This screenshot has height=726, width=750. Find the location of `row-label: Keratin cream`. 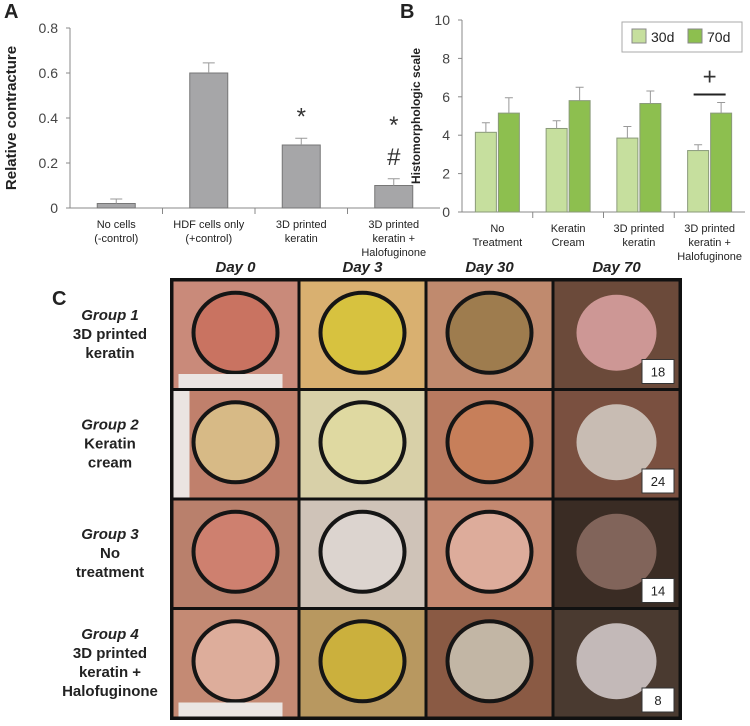

row-label: Keratin cream is located at coordinates (110, 453).